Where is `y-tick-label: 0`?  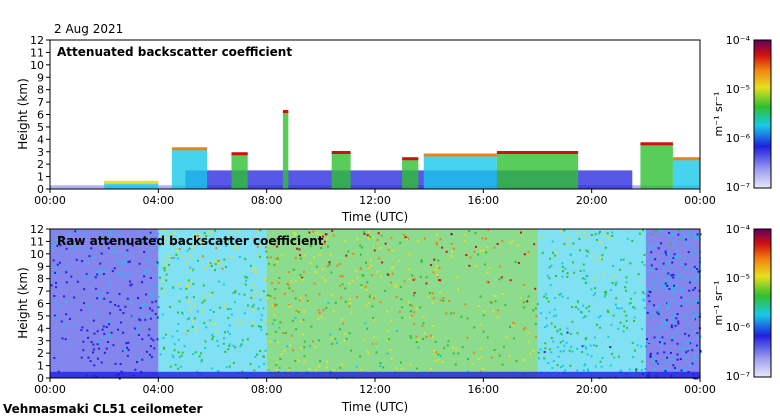 y-tick-label: 0 is located at coordinates (40, 378).